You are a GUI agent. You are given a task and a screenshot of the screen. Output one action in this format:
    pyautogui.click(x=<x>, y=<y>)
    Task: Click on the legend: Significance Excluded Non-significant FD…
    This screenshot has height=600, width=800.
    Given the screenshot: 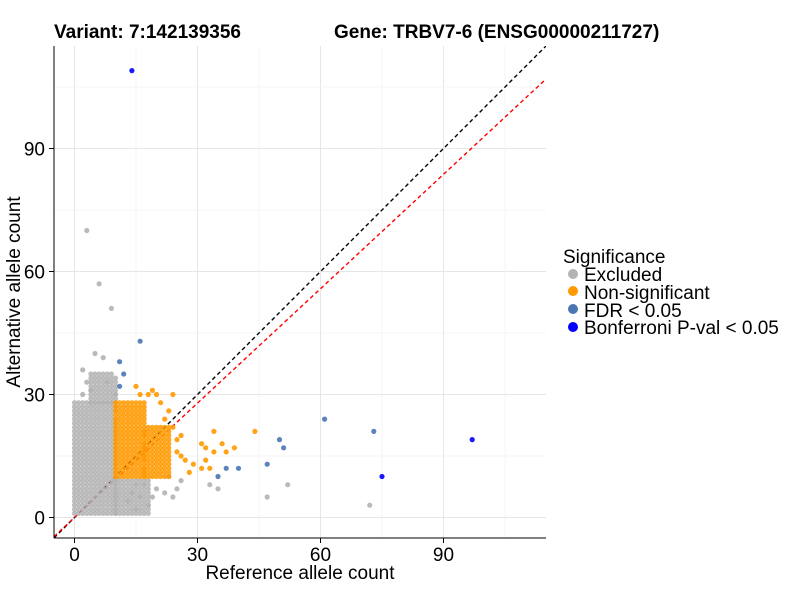 What is the action you would take?
    pyautogui.click(x=671, y=293)
    